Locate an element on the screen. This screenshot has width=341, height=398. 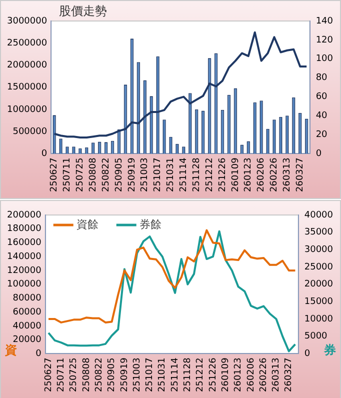
y-tick-label: 500000 is located at coordinates (30, 131).